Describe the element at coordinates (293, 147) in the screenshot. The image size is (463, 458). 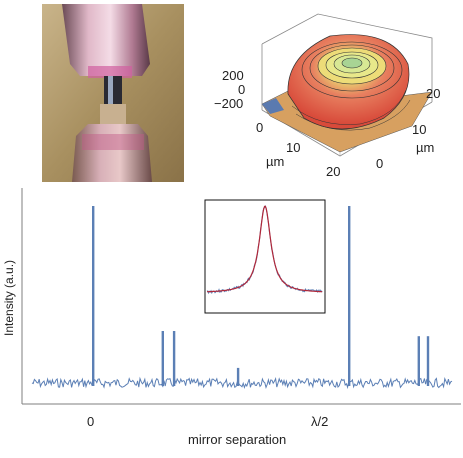
I see `x-tick-1: 10` at that location.